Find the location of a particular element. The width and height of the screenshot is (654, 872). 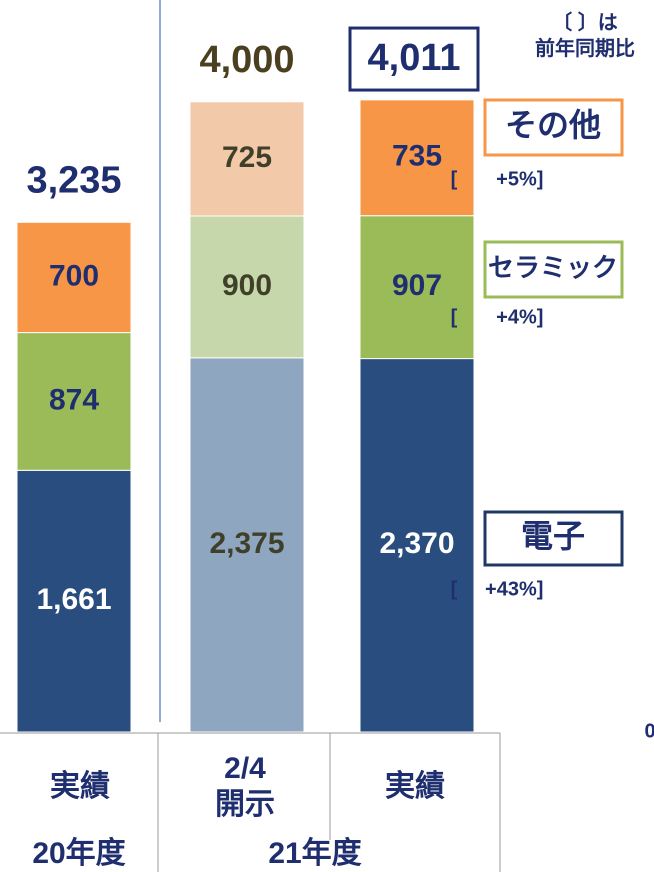

total-label: 4,011 is located at coordinates (414, 58).